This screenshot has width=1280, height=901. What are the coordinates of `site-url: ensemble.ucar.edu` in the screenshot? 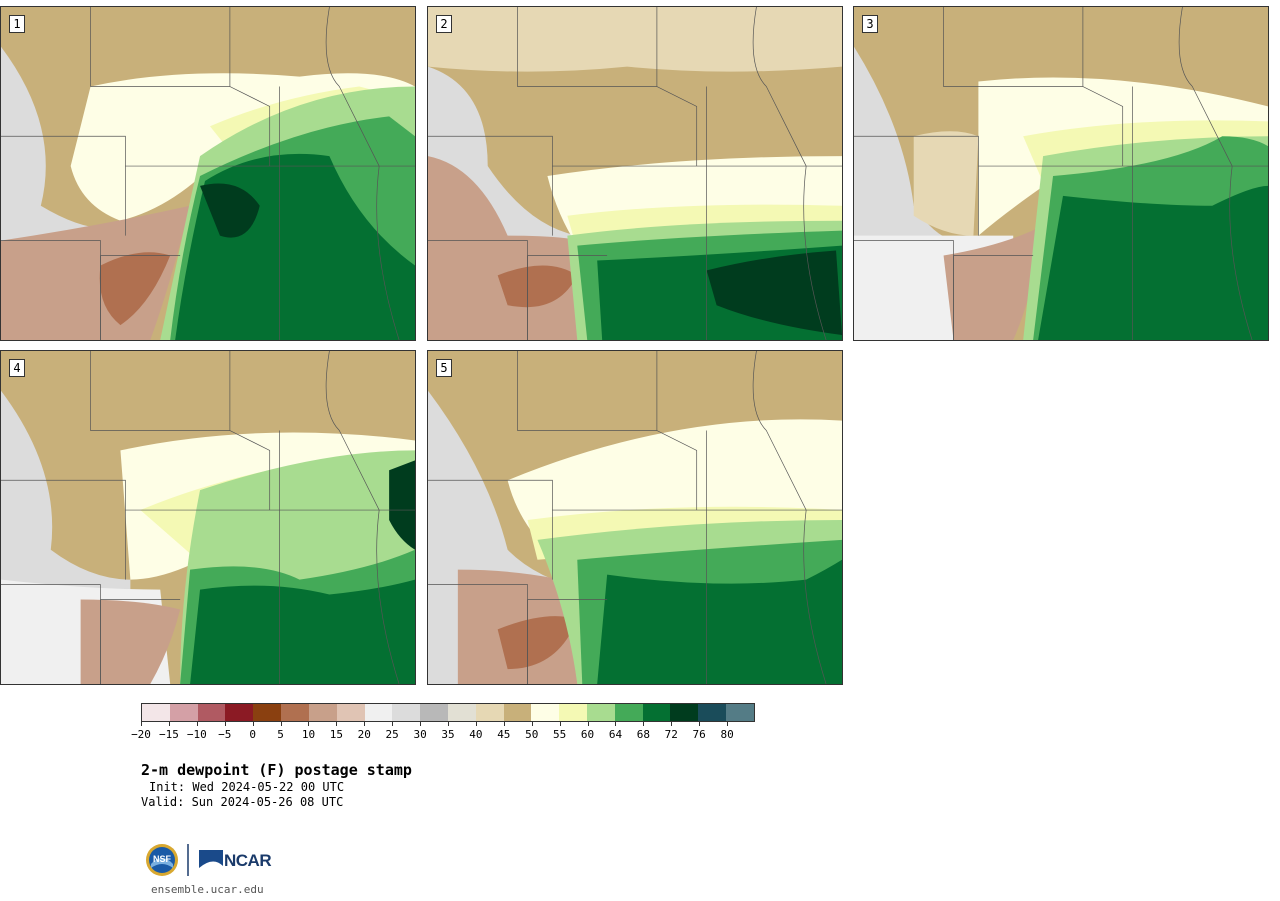 It's located at (207, 889).